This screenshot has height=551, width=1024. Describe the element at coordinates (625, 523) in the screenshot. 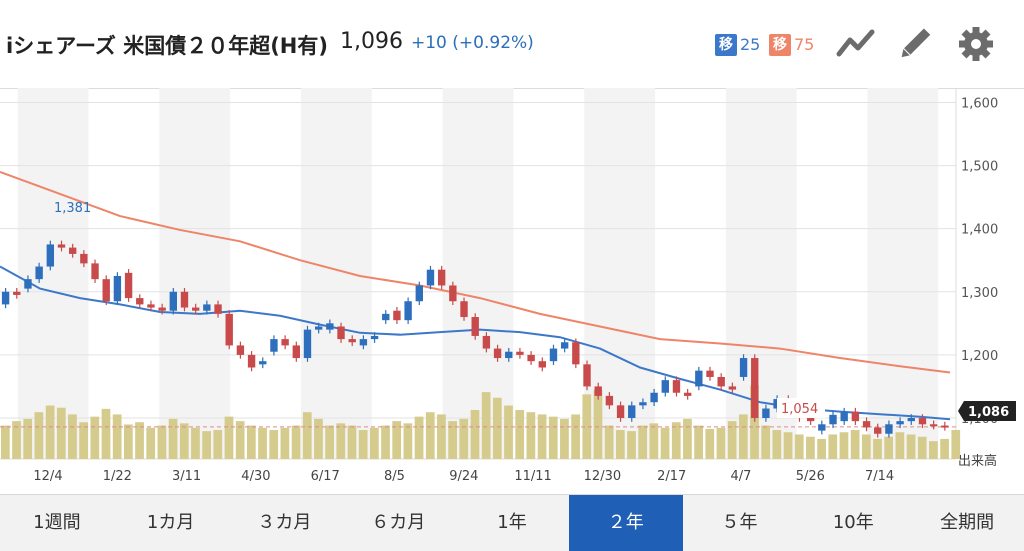

I see `period-button: ２年` at that location.